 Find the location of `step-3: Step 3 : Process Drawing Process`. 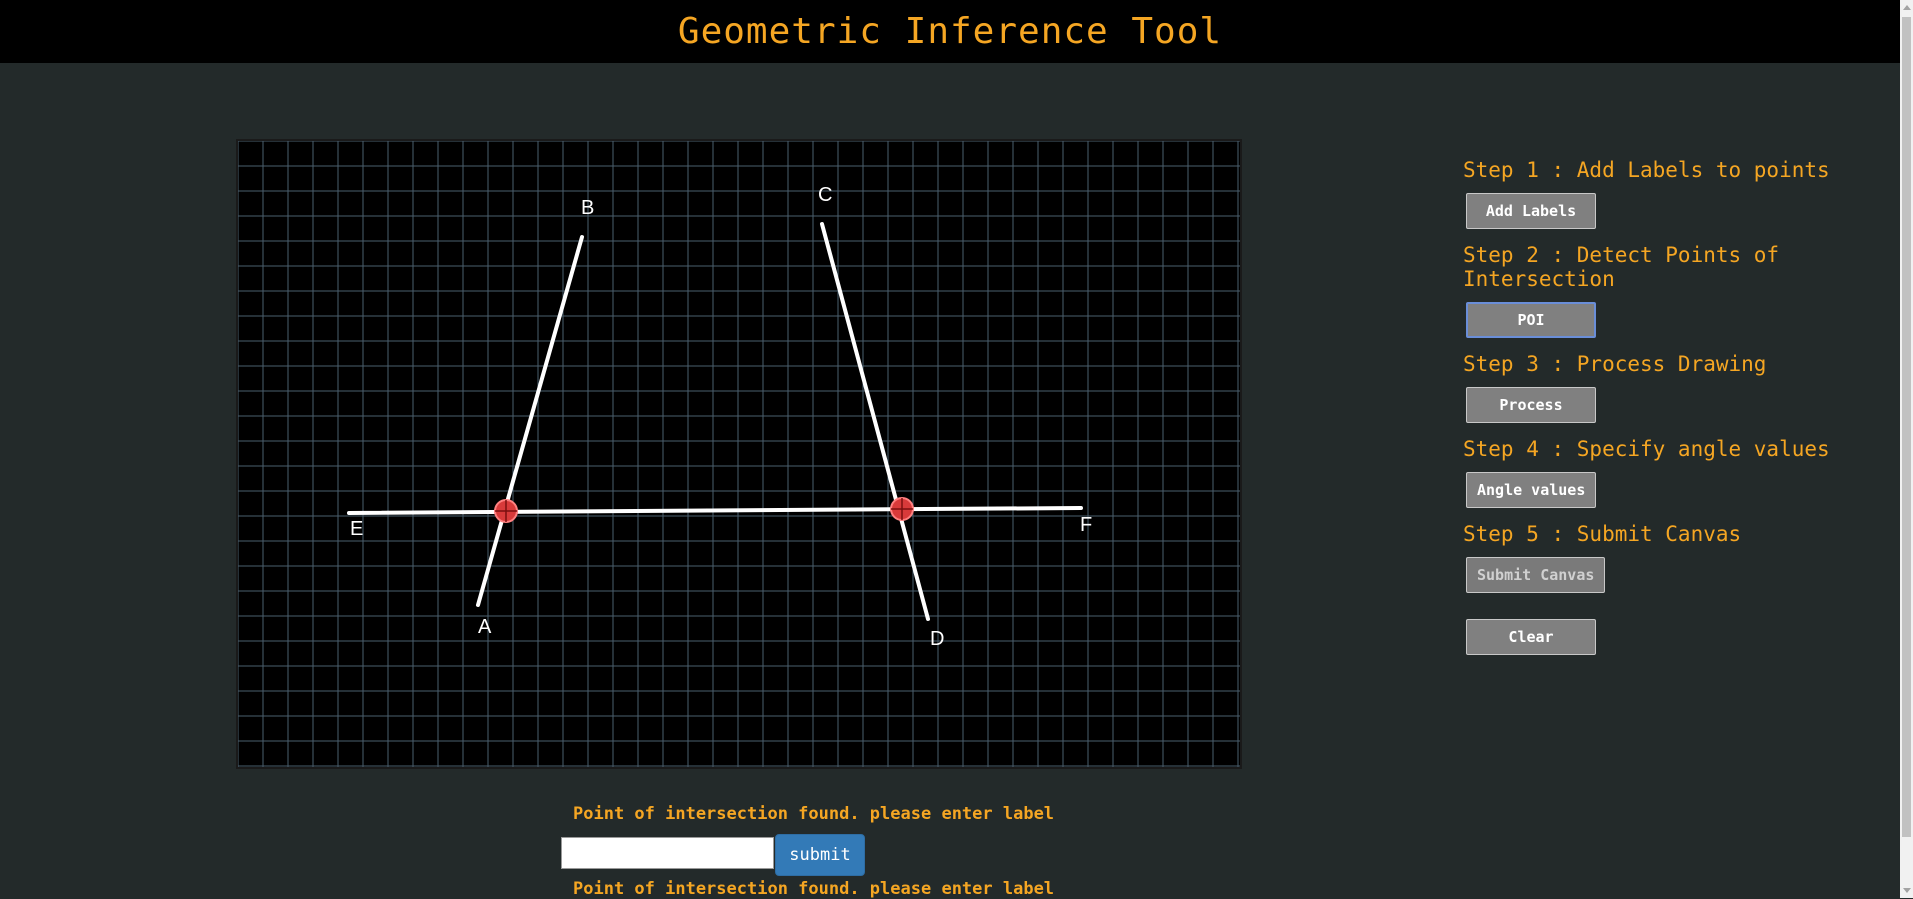

step-3: Step 3 : Process Drawing Process is located at coordinates (1673, 387).